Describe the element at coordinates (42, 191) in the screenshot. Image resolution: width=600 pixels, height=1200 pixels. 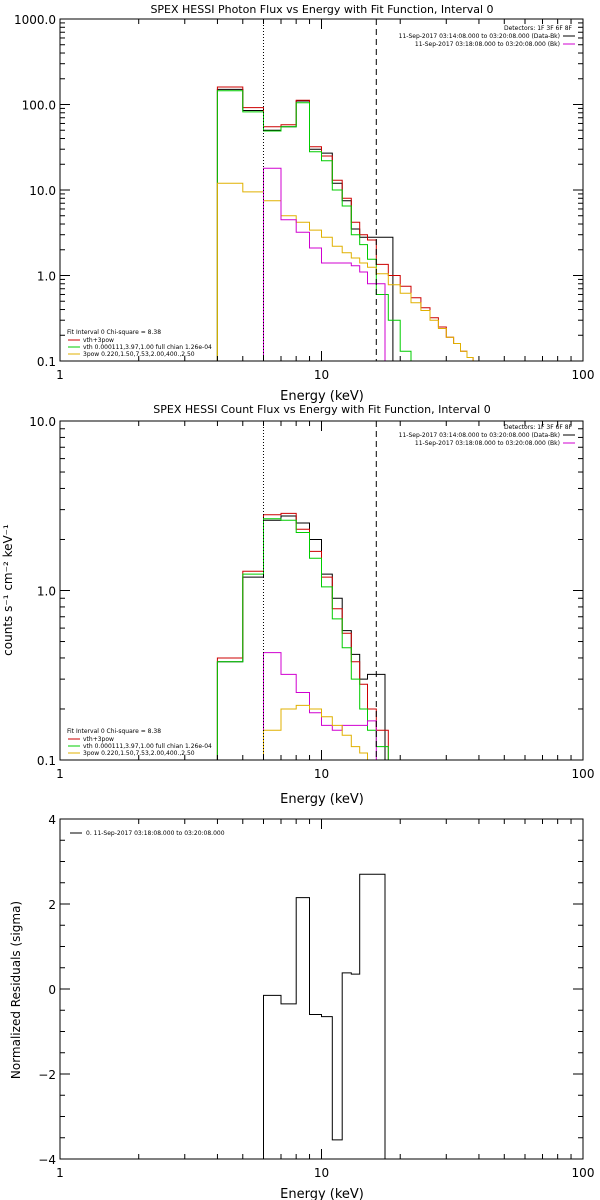
I see `panel1-ytick-label: 10.0` at that location.